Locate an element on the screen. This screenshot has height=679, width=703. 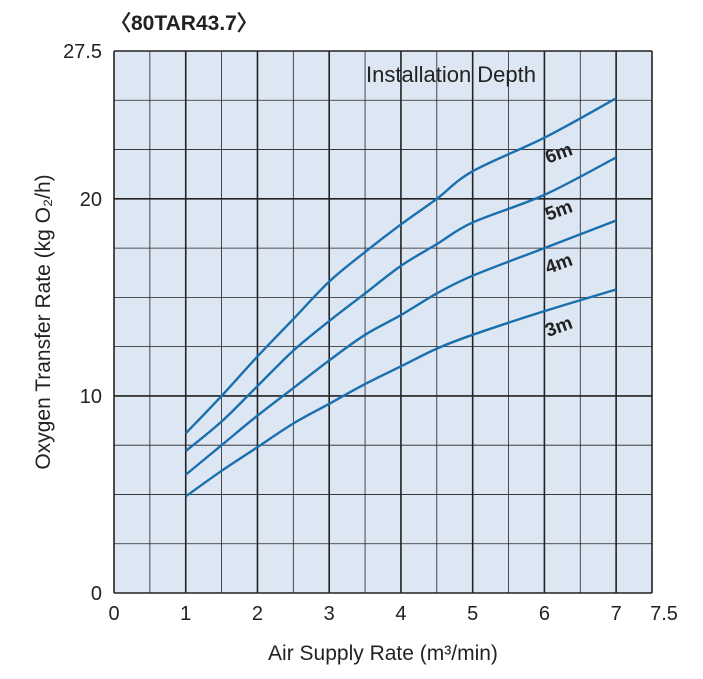
y-axis-label: Oxygen Transfer Rate (kg O₂/h) is located at coordinates (43, 321).